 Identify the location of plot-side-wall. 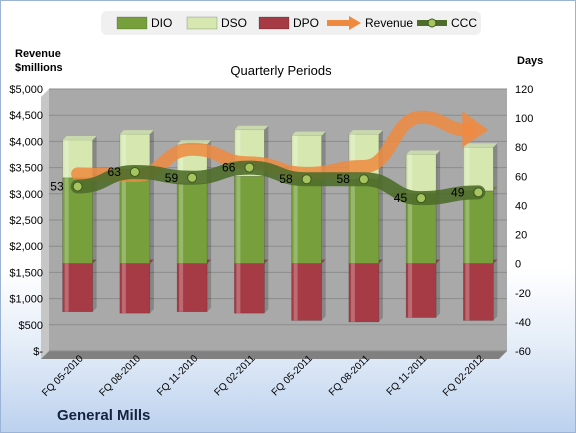
(45, 224).